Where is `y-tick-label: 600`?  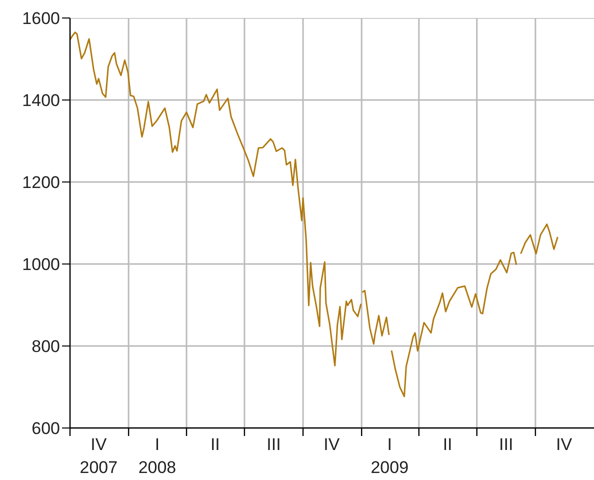
y-tick-label: 600 is located at coordinates (46, 428).